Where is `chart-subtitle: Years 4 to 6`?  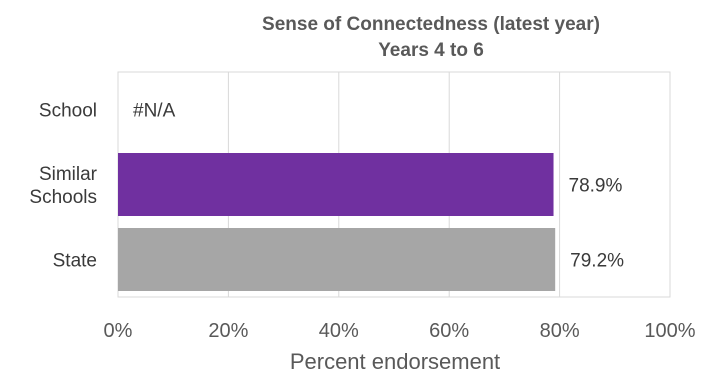 chart-subtitle: Years 4 to 6 is located at coordinates (431, 50).